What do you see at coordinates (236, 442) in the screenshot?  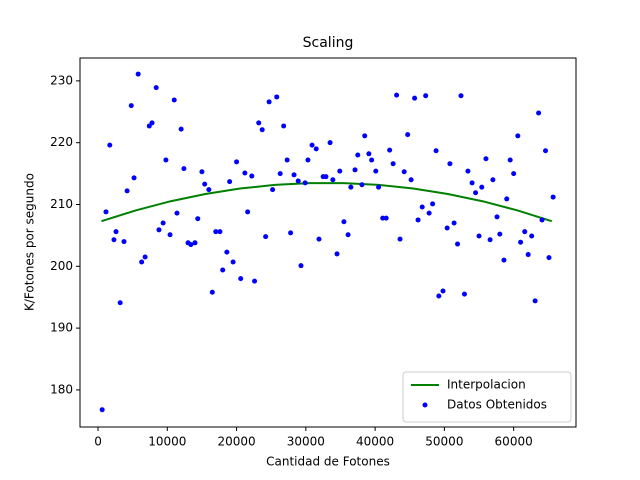 I see `x-tick-label: 20000` at bounding box center [236, 442].